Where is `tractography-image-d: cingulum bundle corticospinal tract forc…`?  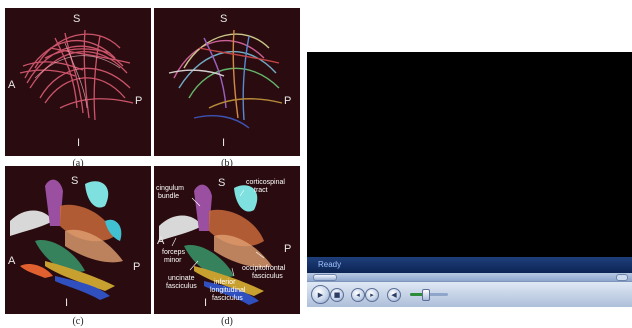 tractography-image-d: cingulum bundle corticospinal tract forc… is located at coordinates (227, 240).